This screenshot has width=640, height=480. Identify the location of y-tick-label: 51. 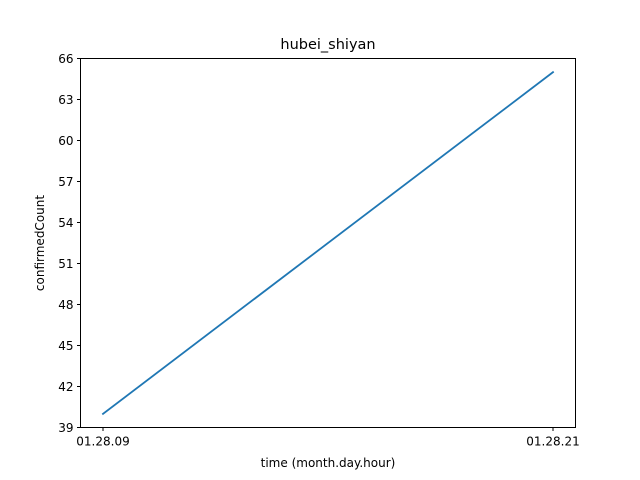
(65, 264).